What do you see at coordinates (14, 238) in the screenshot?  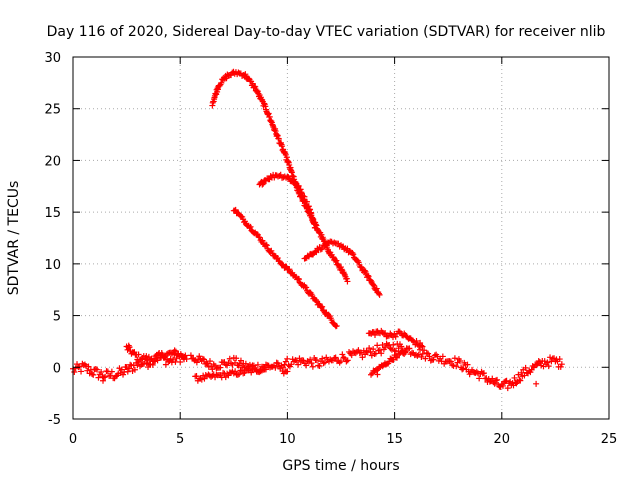 I see `y-axis-label: SDTVAR / TECUs` at bounding box center [14, 238].